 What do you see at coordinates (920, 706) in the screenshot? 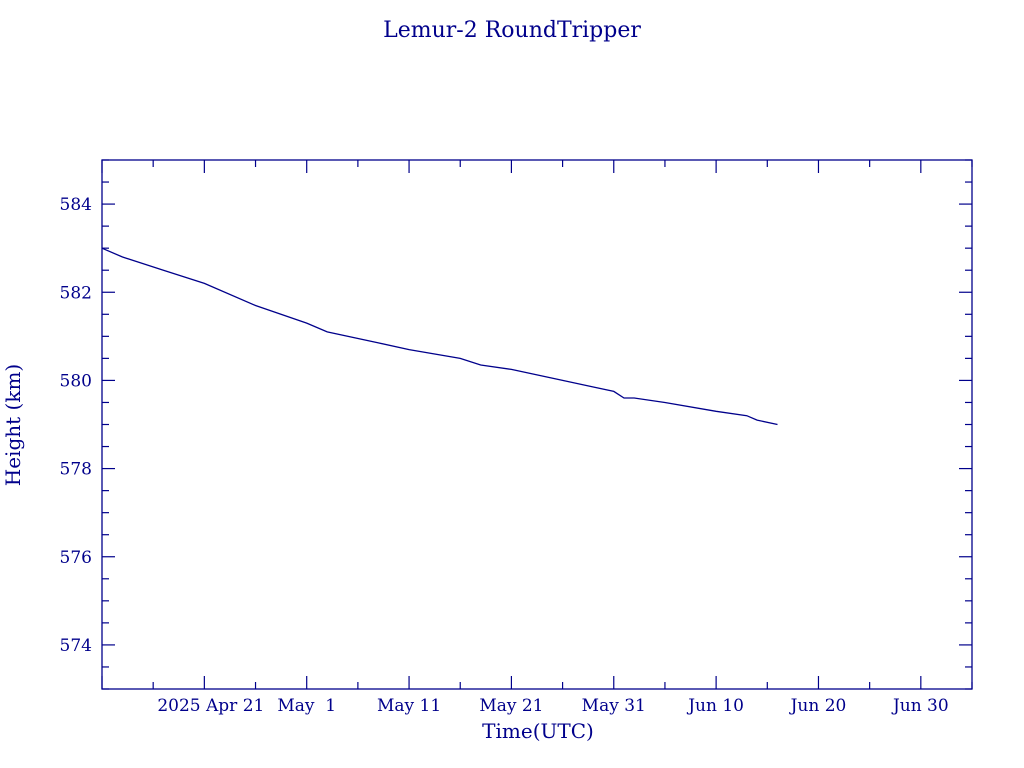
I see `x-tick-label: Jun 30` at bounding box center [920, 706].